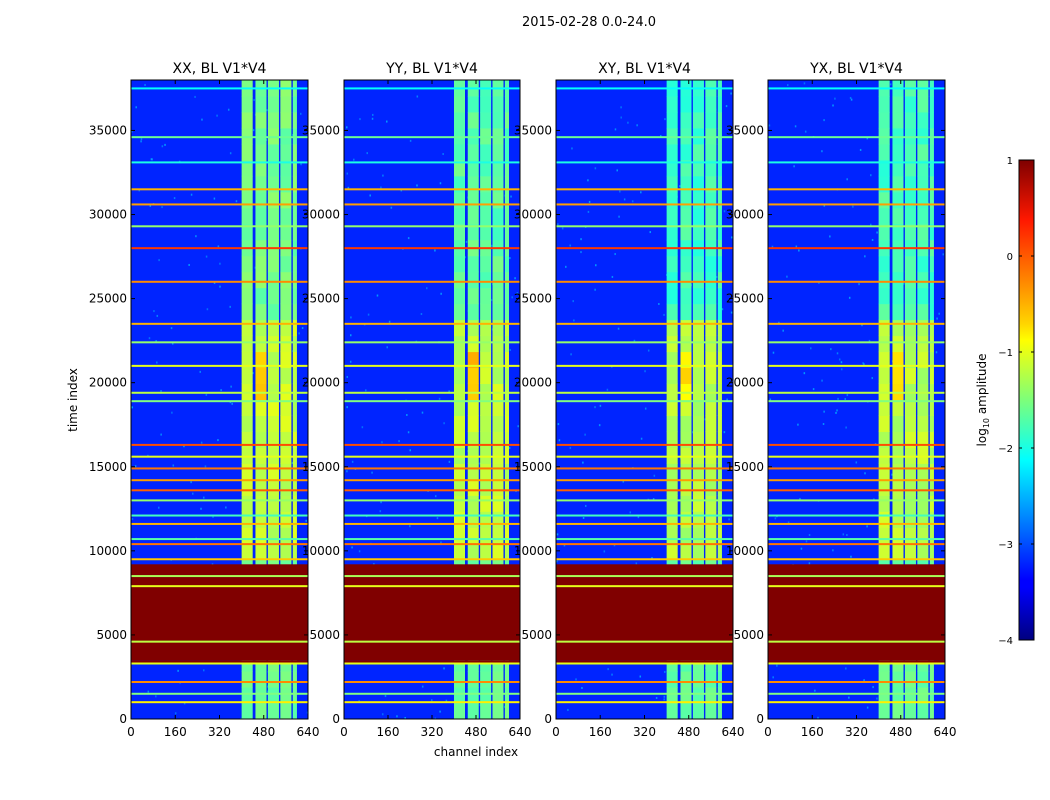  Describe the element at coordinates (321, 299) in the screenshot. I see `y-tick-label: 25000` at that location.